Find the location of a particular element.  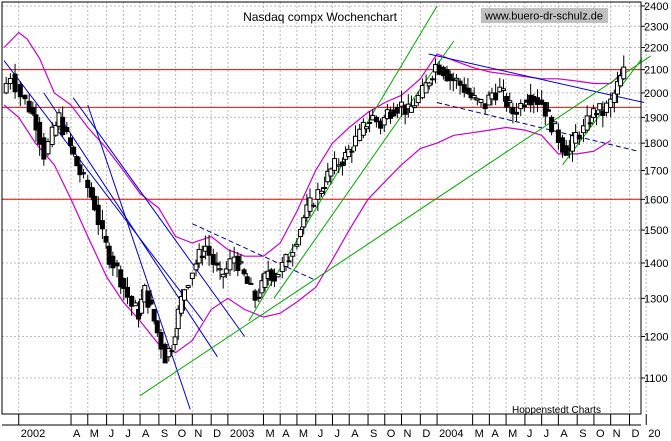

y-tick-label: 2300 is located at coordinates (656, 27).